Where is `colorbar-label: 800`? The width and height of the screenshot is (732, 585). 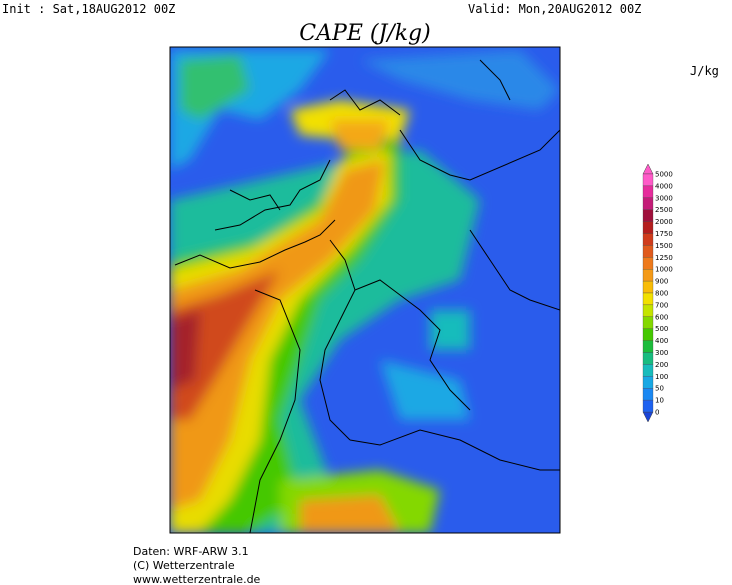
colorbar-label: 800 is located at coordinates (661, 294).